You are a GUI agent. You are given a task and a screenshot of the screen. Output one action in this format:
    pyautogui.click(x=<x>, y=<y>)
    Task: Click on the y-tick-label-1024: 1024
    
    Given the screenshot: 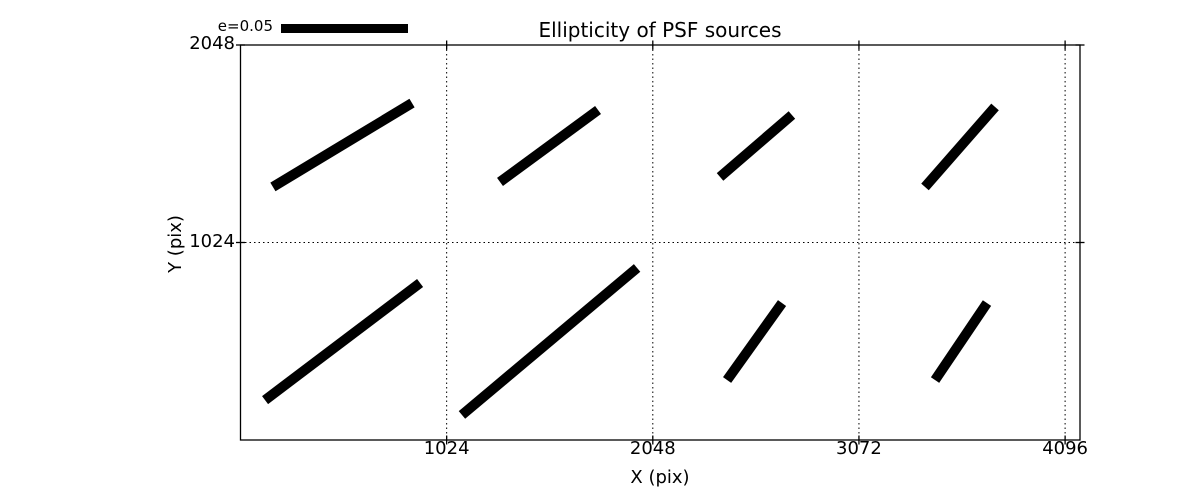 What is the action you would take?
    pyautogui.click(x=212, y=241)
    